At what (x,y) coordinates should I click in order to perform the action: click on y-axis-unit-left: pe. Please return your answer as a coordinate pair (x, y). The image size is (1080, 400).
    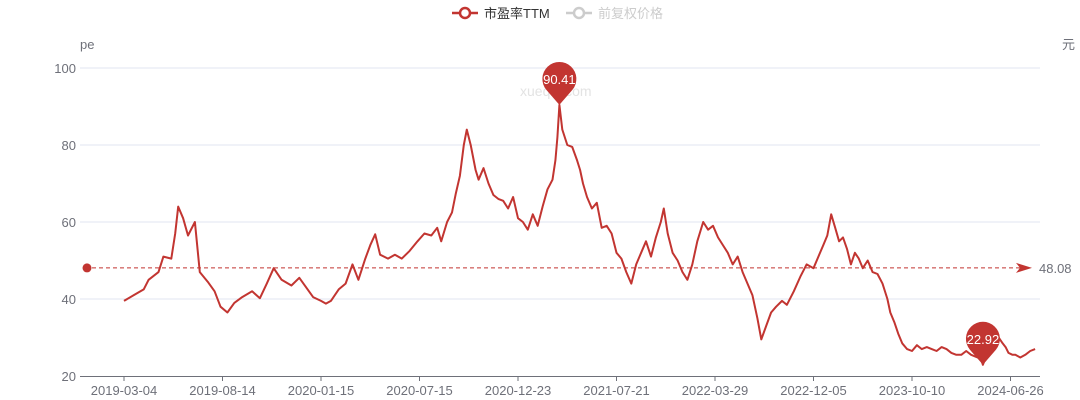
    Looking at the image, I should click on (87, 44).